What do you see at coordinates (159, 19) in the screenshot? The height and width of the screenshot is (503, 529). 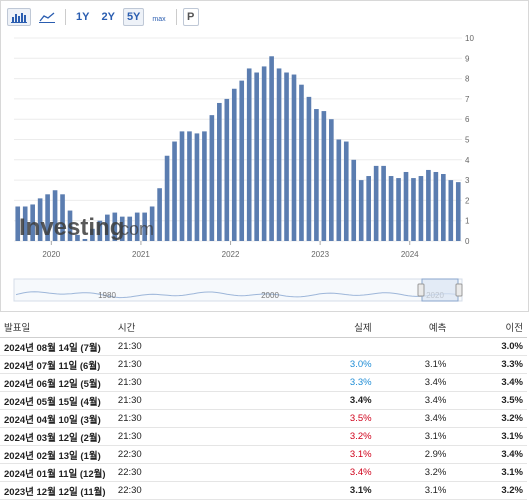 I see `range-max-button: max` at bounding box center [159, 19].